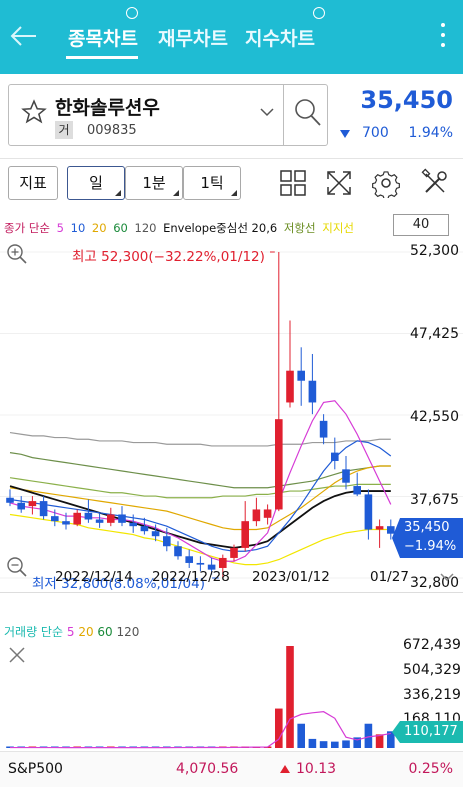  I want to click on series-line-ma20, so click(200, 498).